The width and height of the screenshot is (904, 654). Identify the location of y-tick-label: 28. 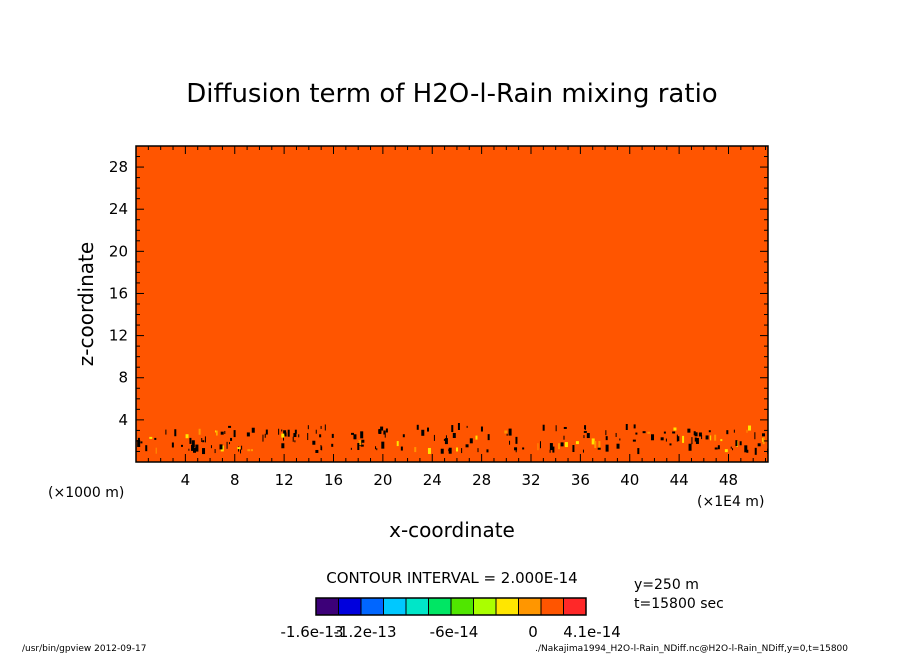
(118, 167).